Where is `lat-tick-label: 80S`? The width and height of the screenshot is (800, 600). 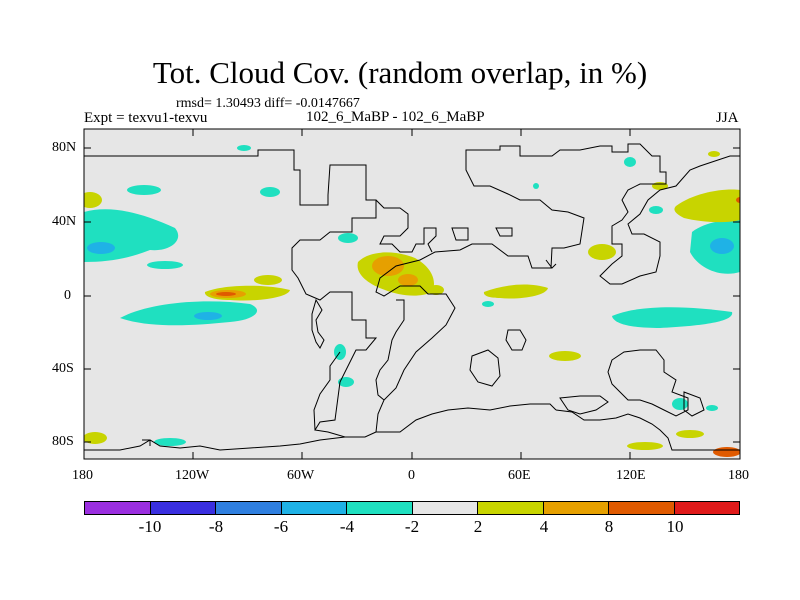
lat-tick-label: 80S is located at coordinates (63, 441).